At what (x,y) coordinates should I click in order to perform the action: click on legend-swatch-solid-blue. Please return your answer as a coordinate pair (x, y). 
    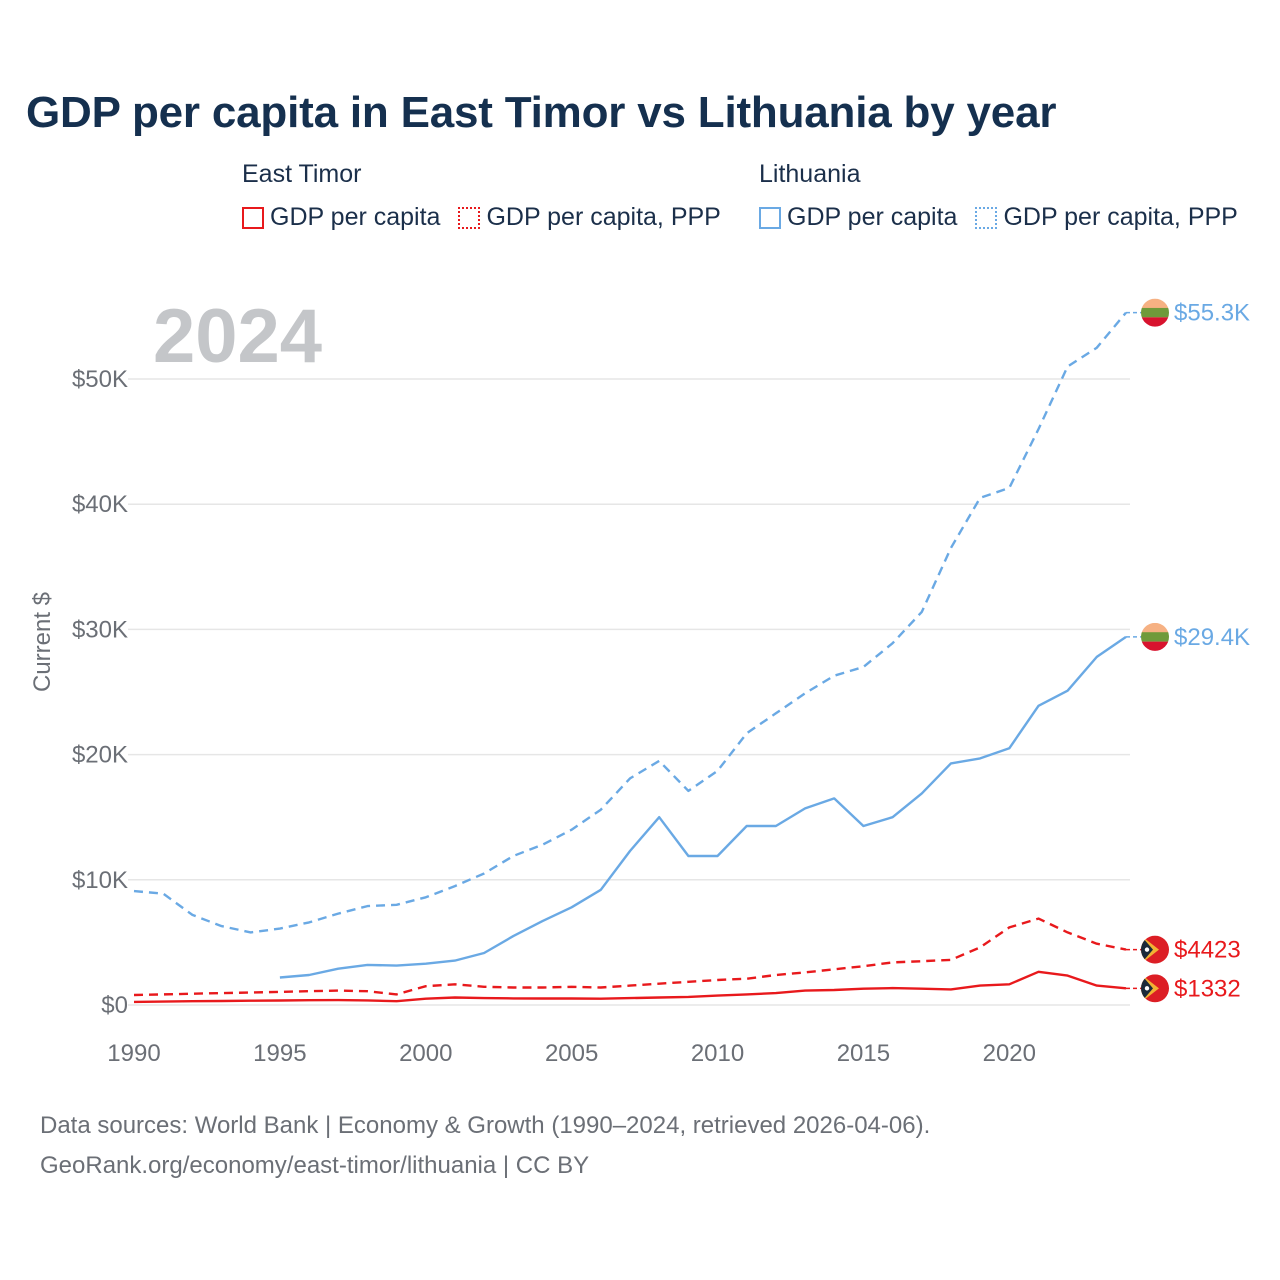
    Looking at the image, I should click on (770, 217).